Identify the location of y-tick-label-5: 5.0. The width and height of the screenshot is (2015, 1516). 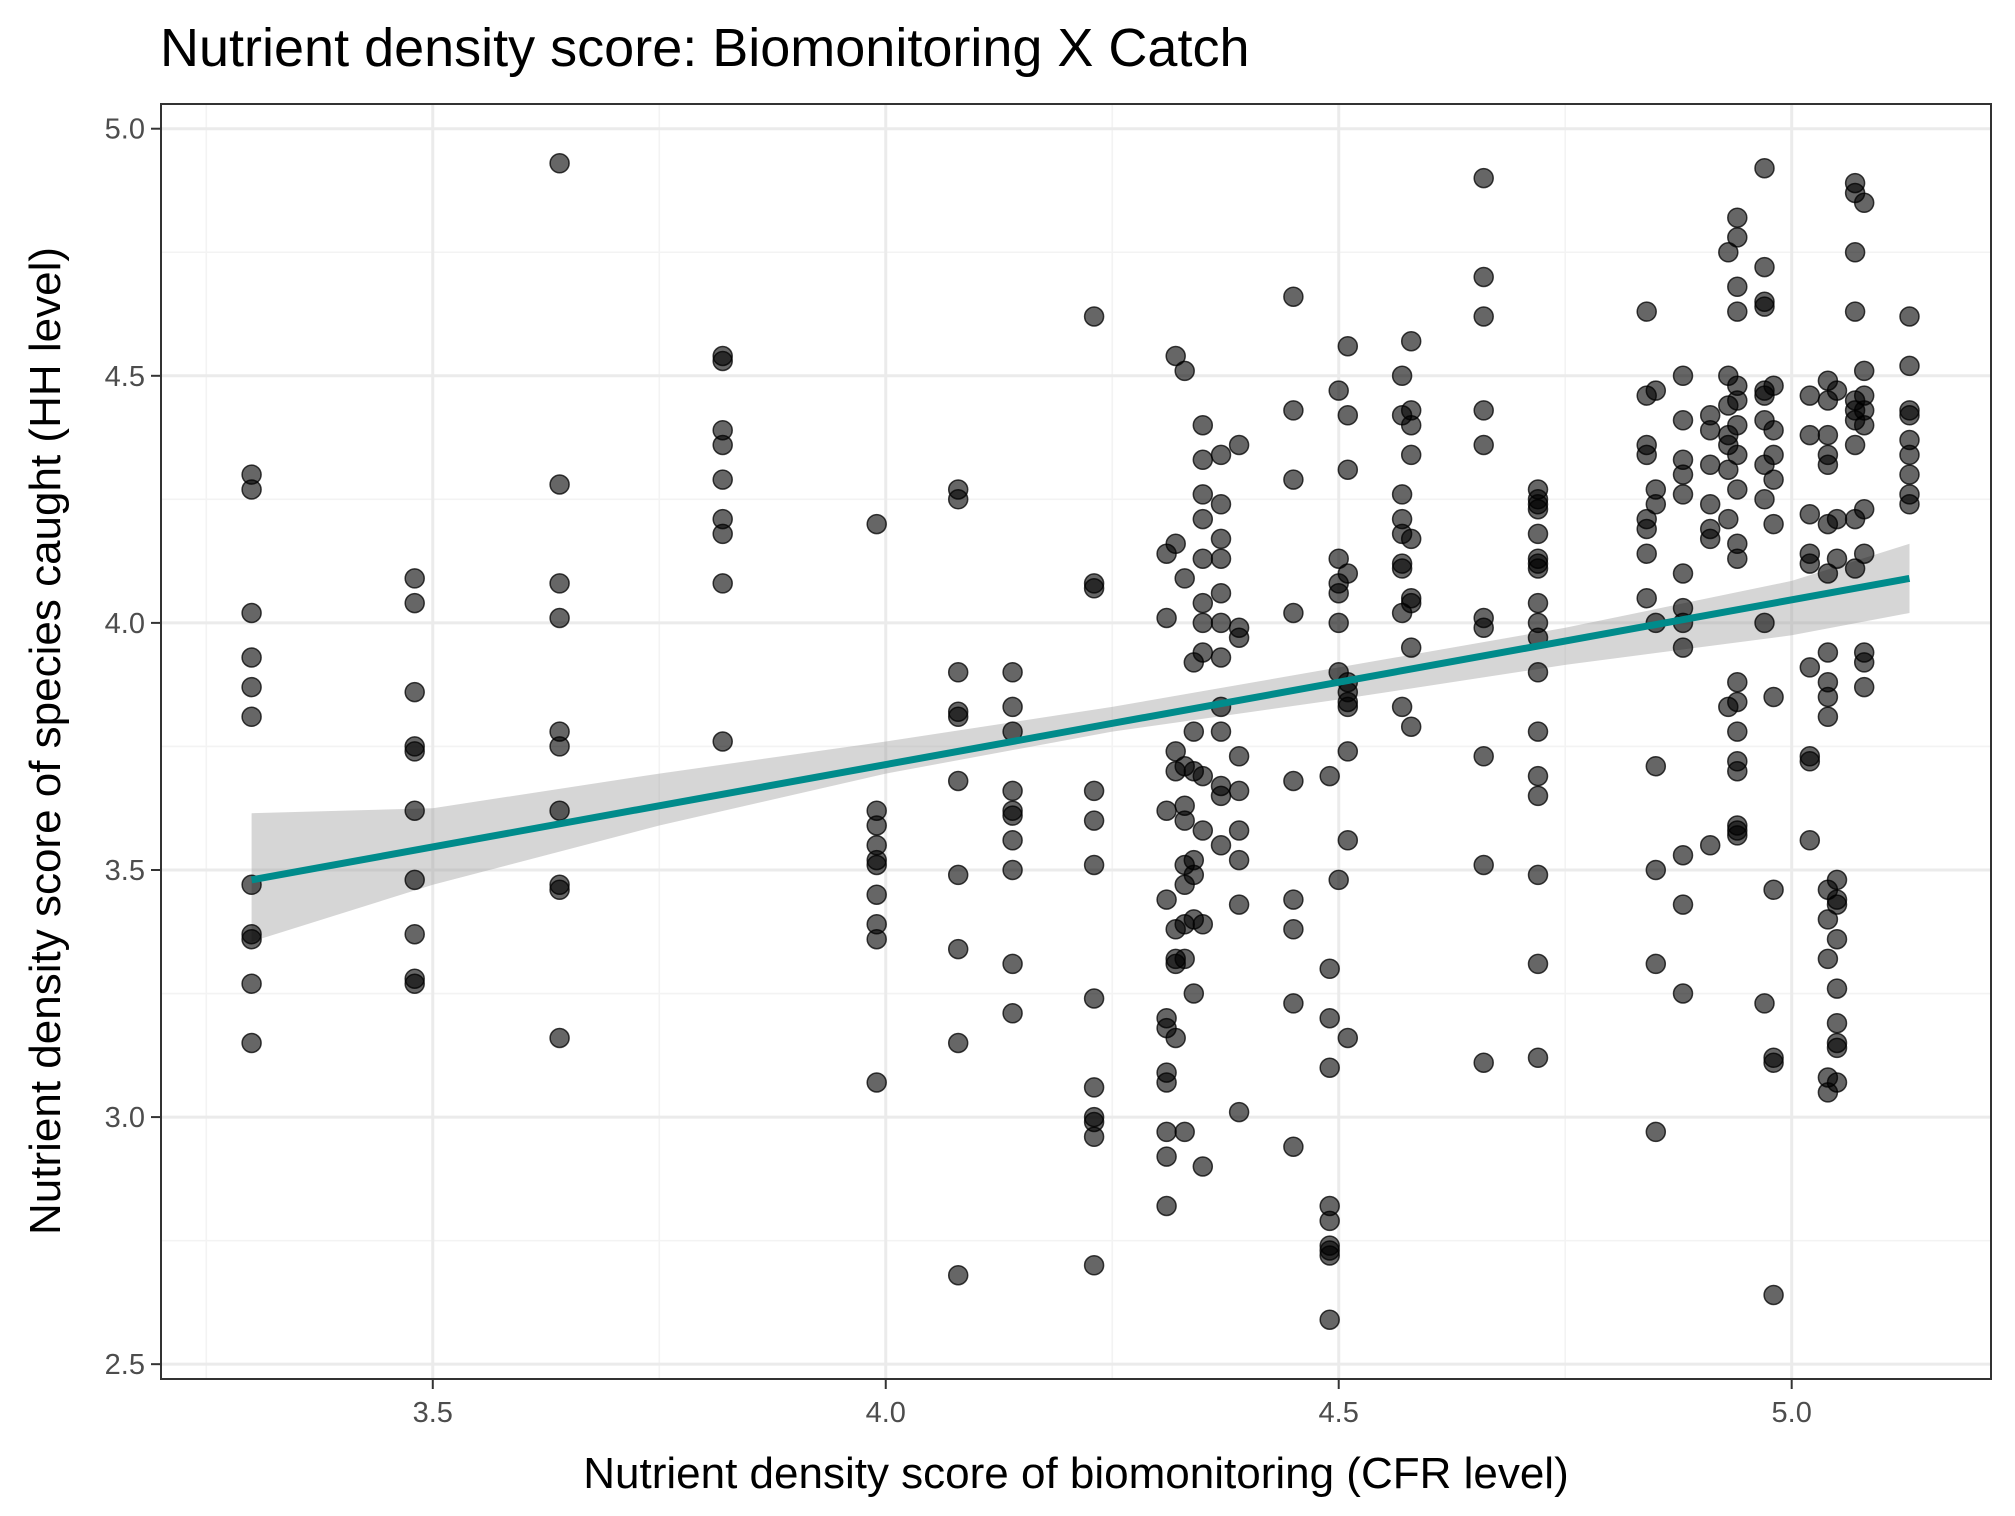
(125, 130).